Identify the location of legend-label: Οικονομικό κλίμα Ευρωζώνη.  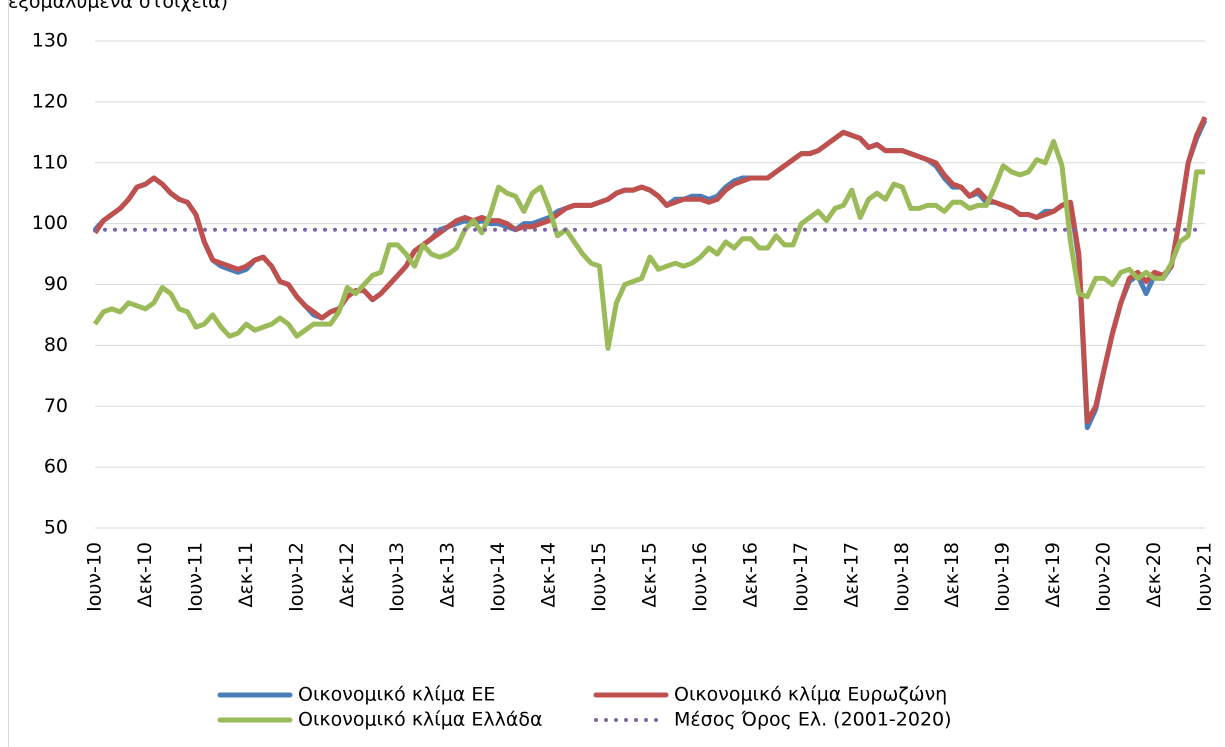
(810, 695).